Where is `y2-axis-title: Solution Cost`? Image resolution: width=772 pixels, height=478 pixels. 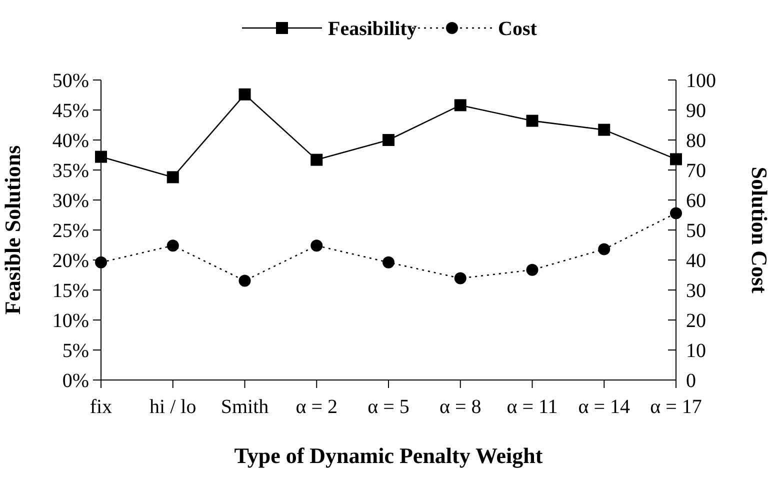 y2-axis-title: Solution Cost is located at coordinates (759, 230).